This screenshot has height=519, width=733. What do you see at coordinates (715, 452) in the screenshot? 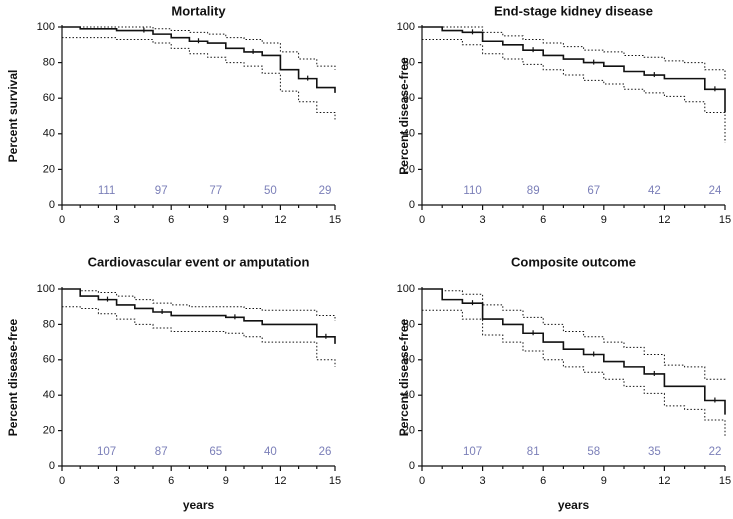
I see `number-at-risk-label: 22` at bounding box center [715, 452].